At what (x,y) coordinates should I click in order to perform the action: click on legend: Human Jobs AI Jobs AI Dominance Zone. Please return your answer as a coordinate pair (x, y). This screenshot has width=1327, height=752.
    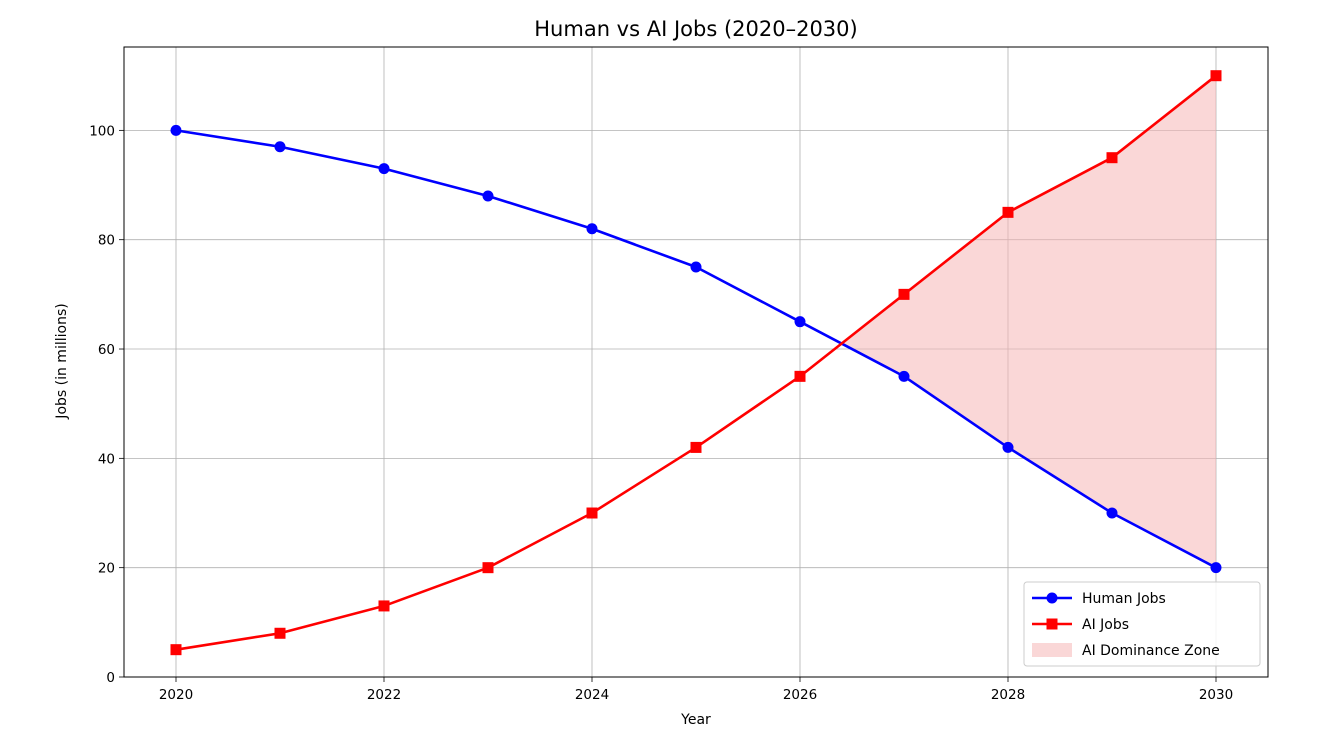
    Looking at the image, I should click on (1142, 624).